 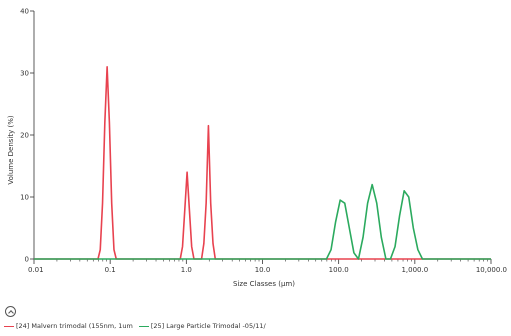 What do you see at coordinates (339, 270) in the screenshot?
I see `x-tick-label: 100.0` at bounding box center [339, 270].